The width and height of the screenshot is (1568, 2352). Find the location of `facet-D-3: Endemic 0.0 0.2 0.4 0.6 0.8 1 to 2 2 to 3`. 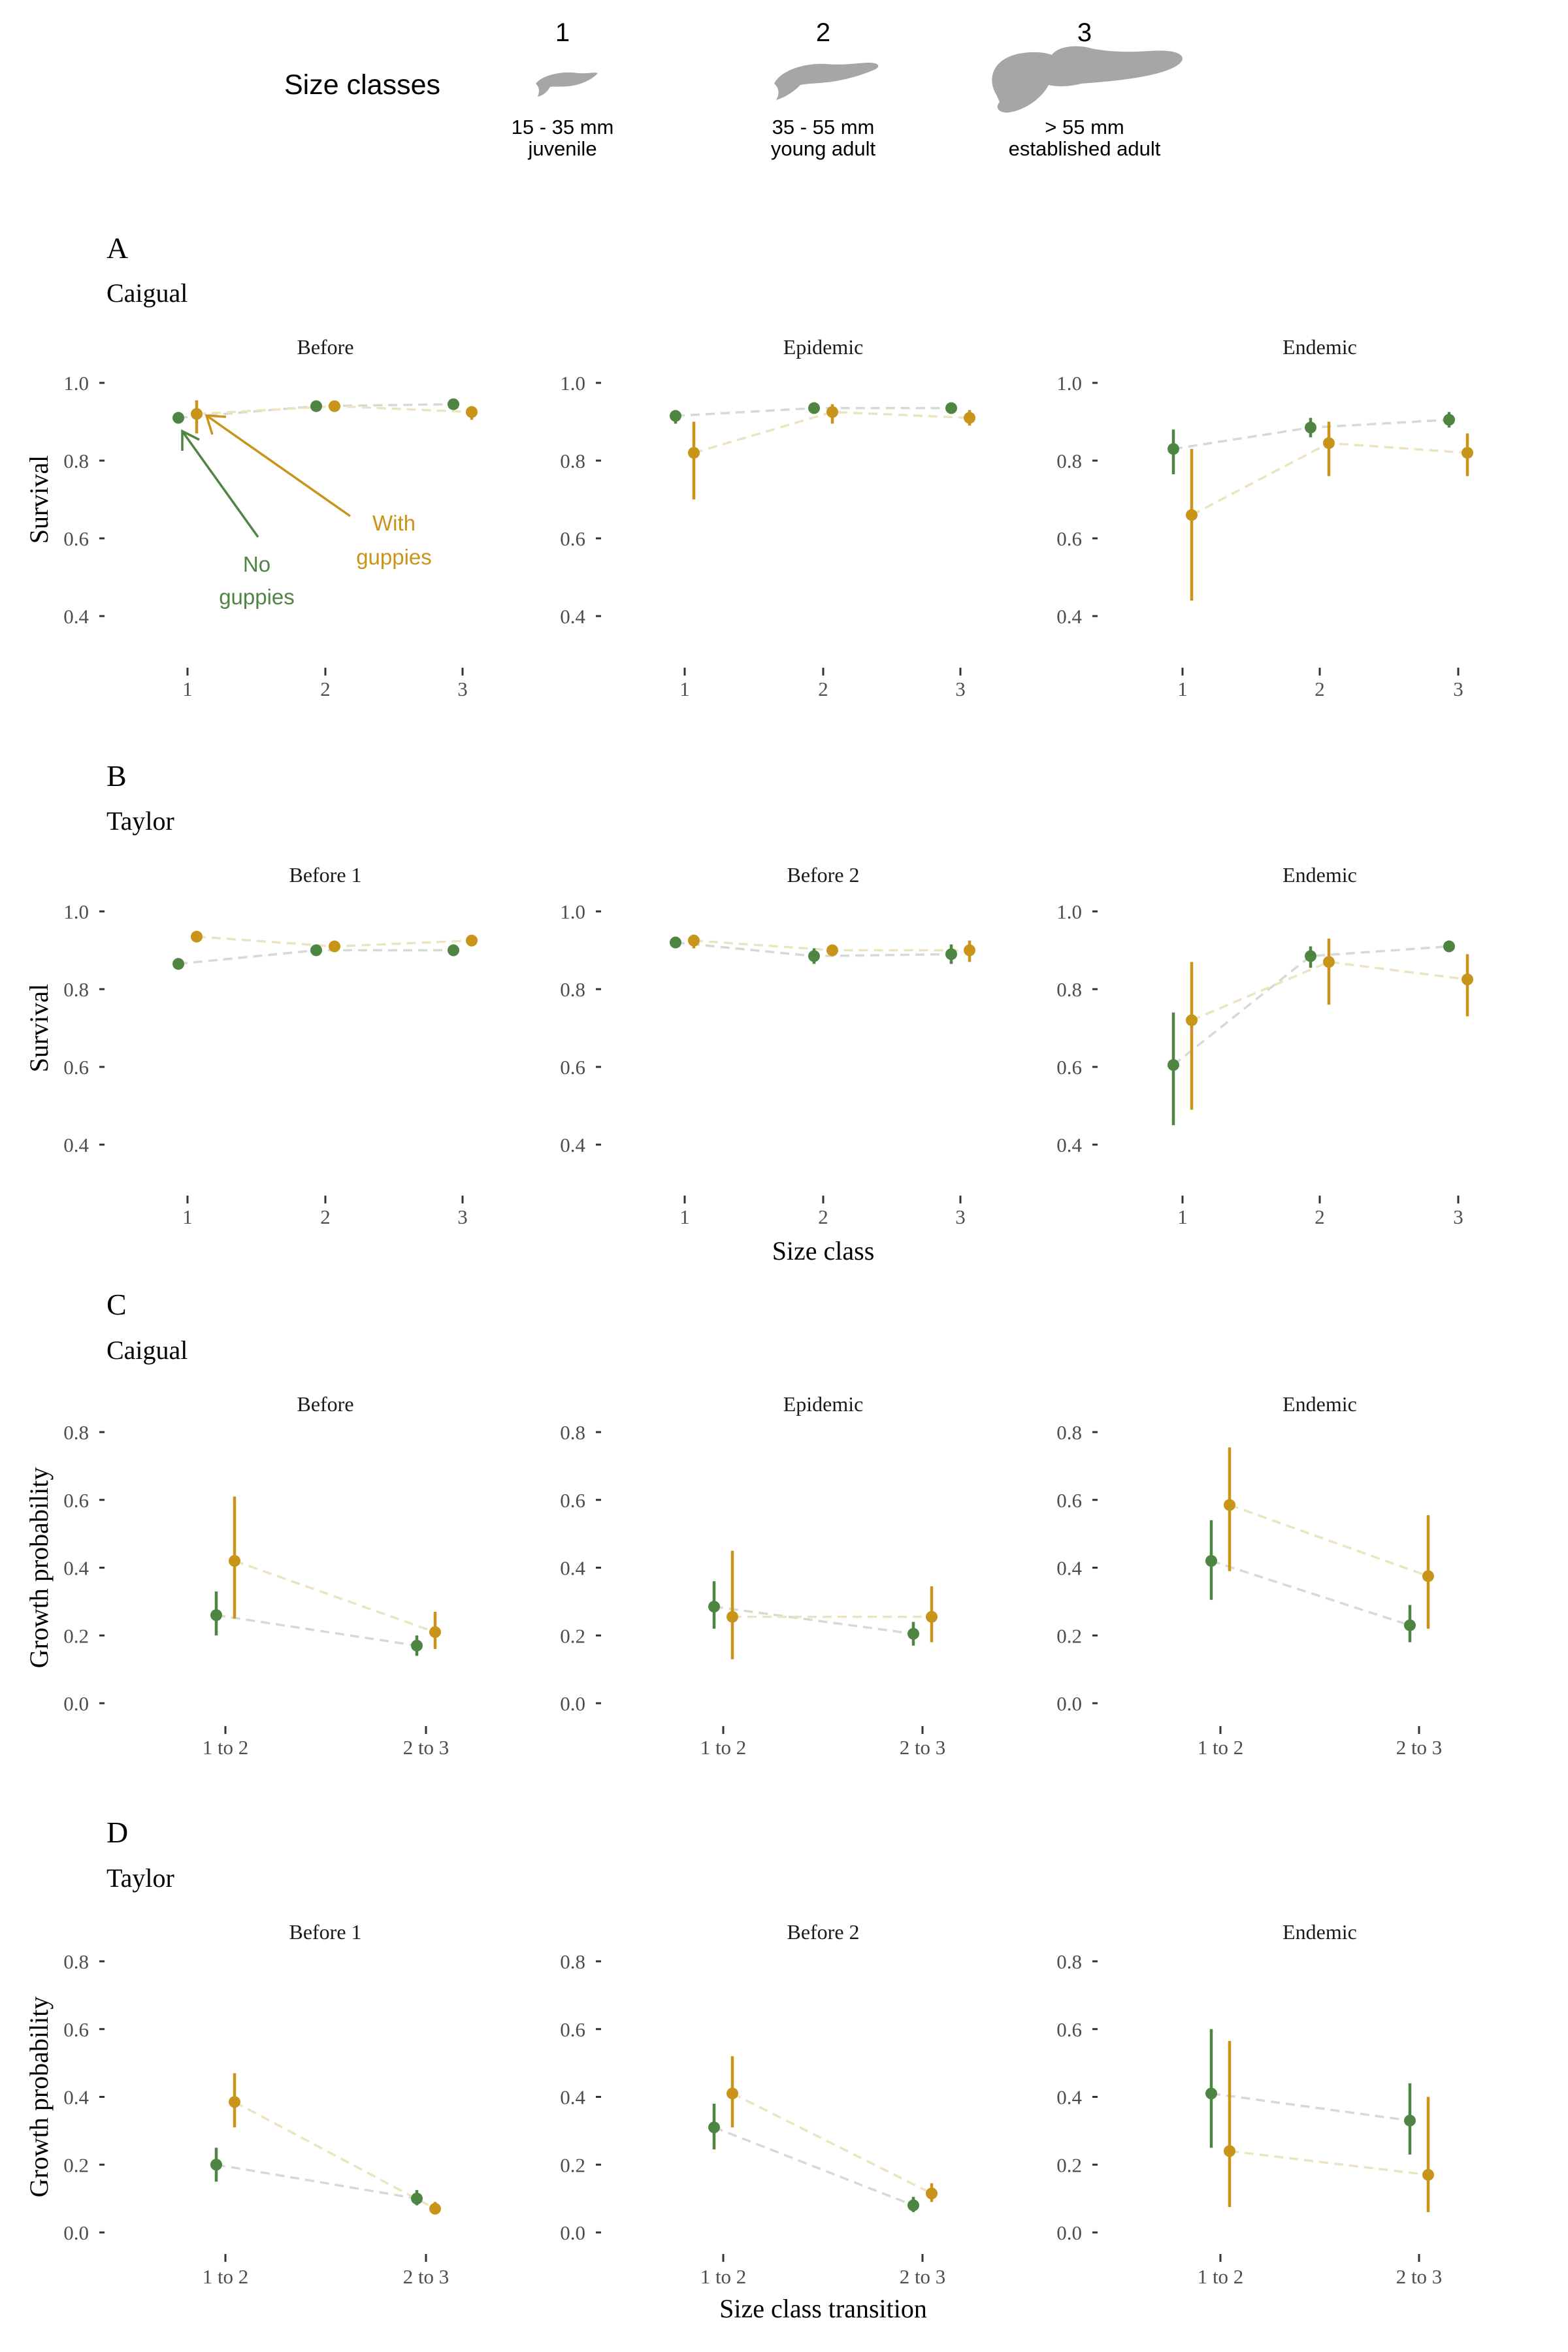

facet-D-3: Endemic 0.0 0.2 0.4 0.6 0.8 1 to 2 2 to 3 is located at coordinates (1249, 2104).